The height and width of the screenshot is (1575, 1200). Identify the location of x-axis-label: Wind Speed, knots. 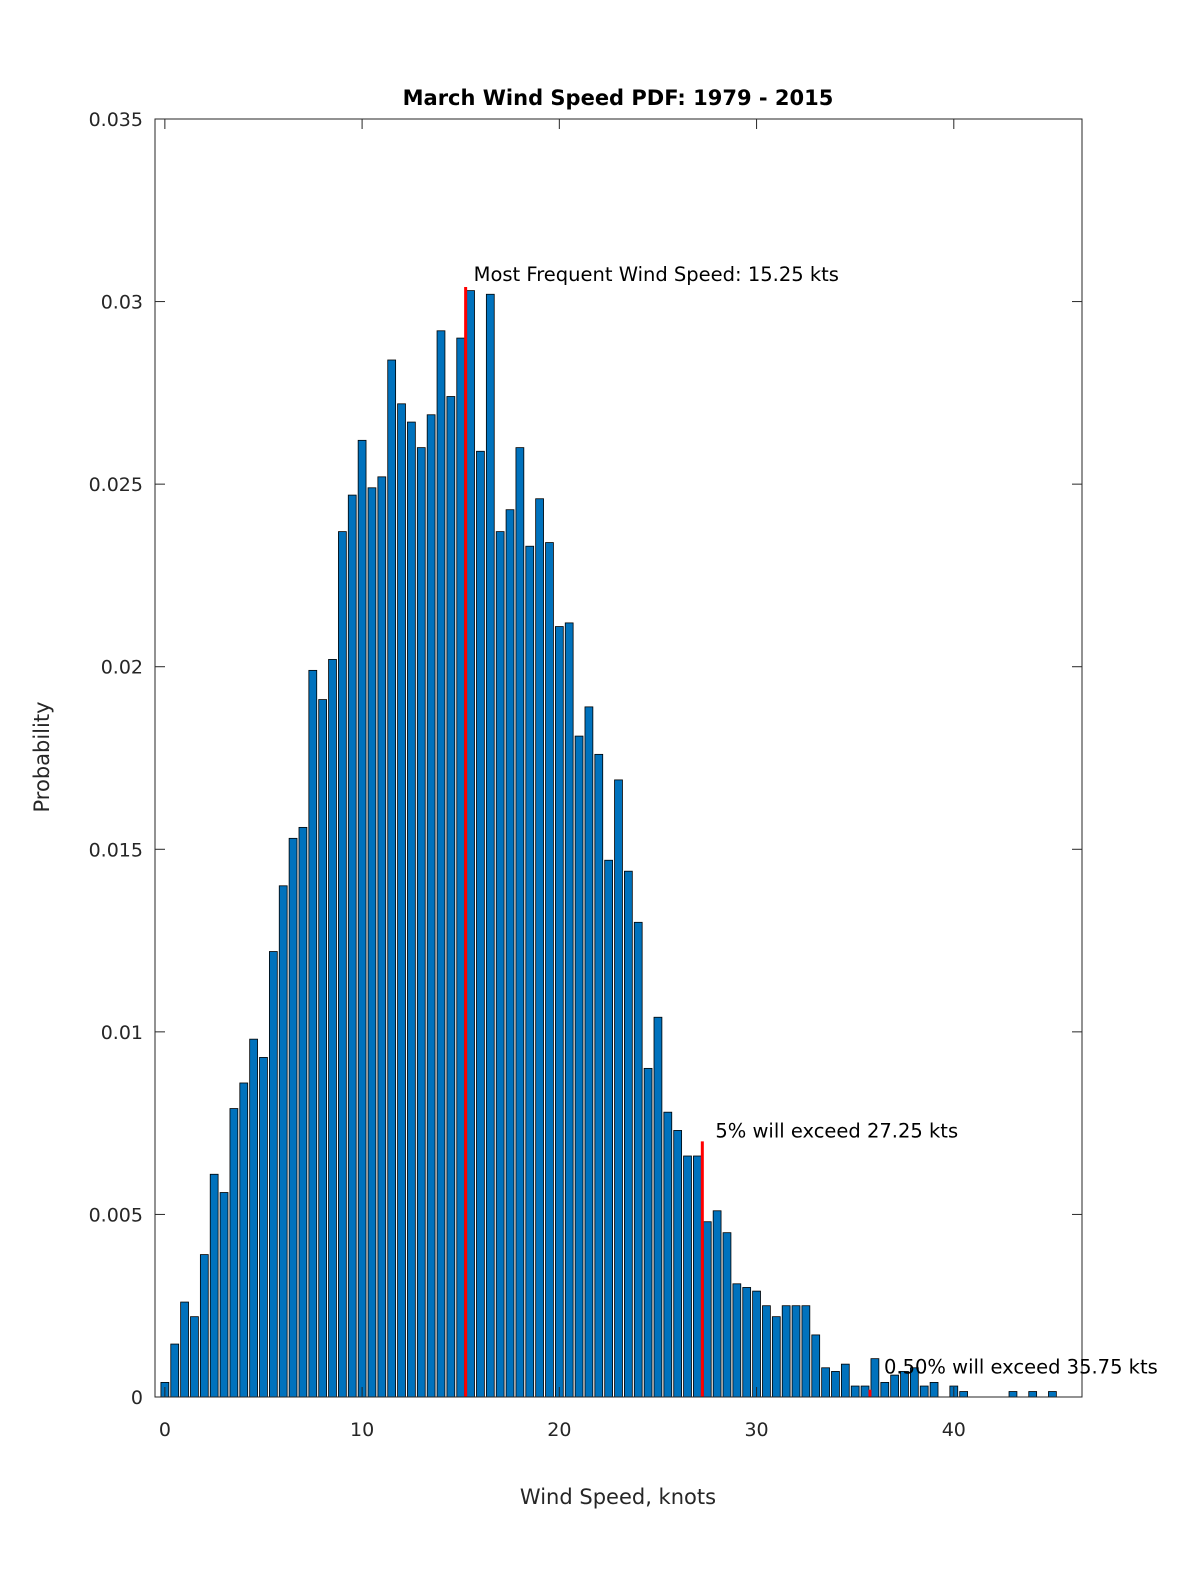
(618, 1497).